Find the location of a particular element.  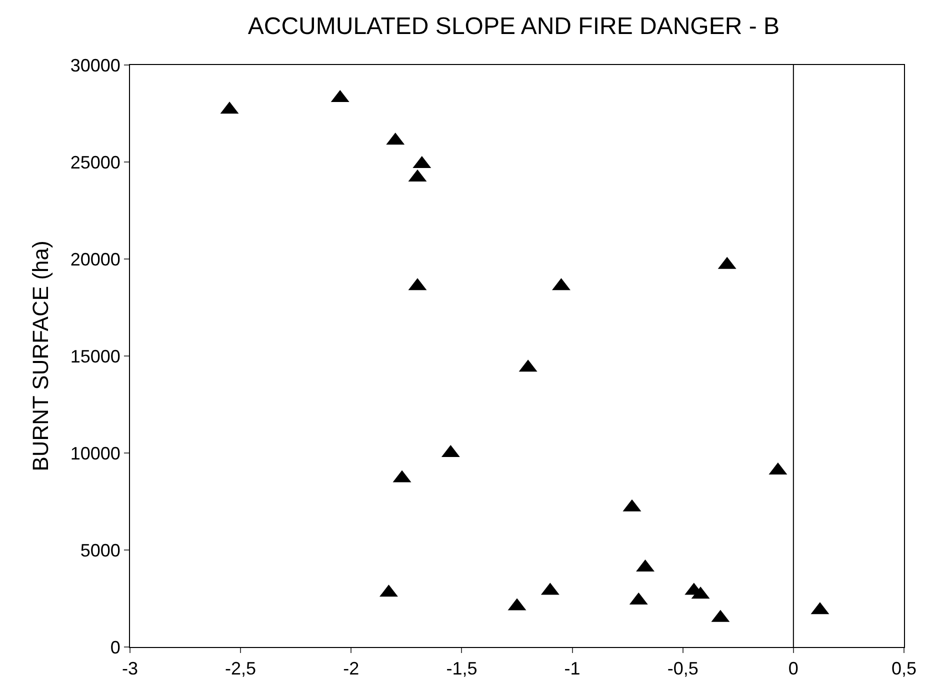

y-tick-label: 30000 is located at coordinates (95, 65).